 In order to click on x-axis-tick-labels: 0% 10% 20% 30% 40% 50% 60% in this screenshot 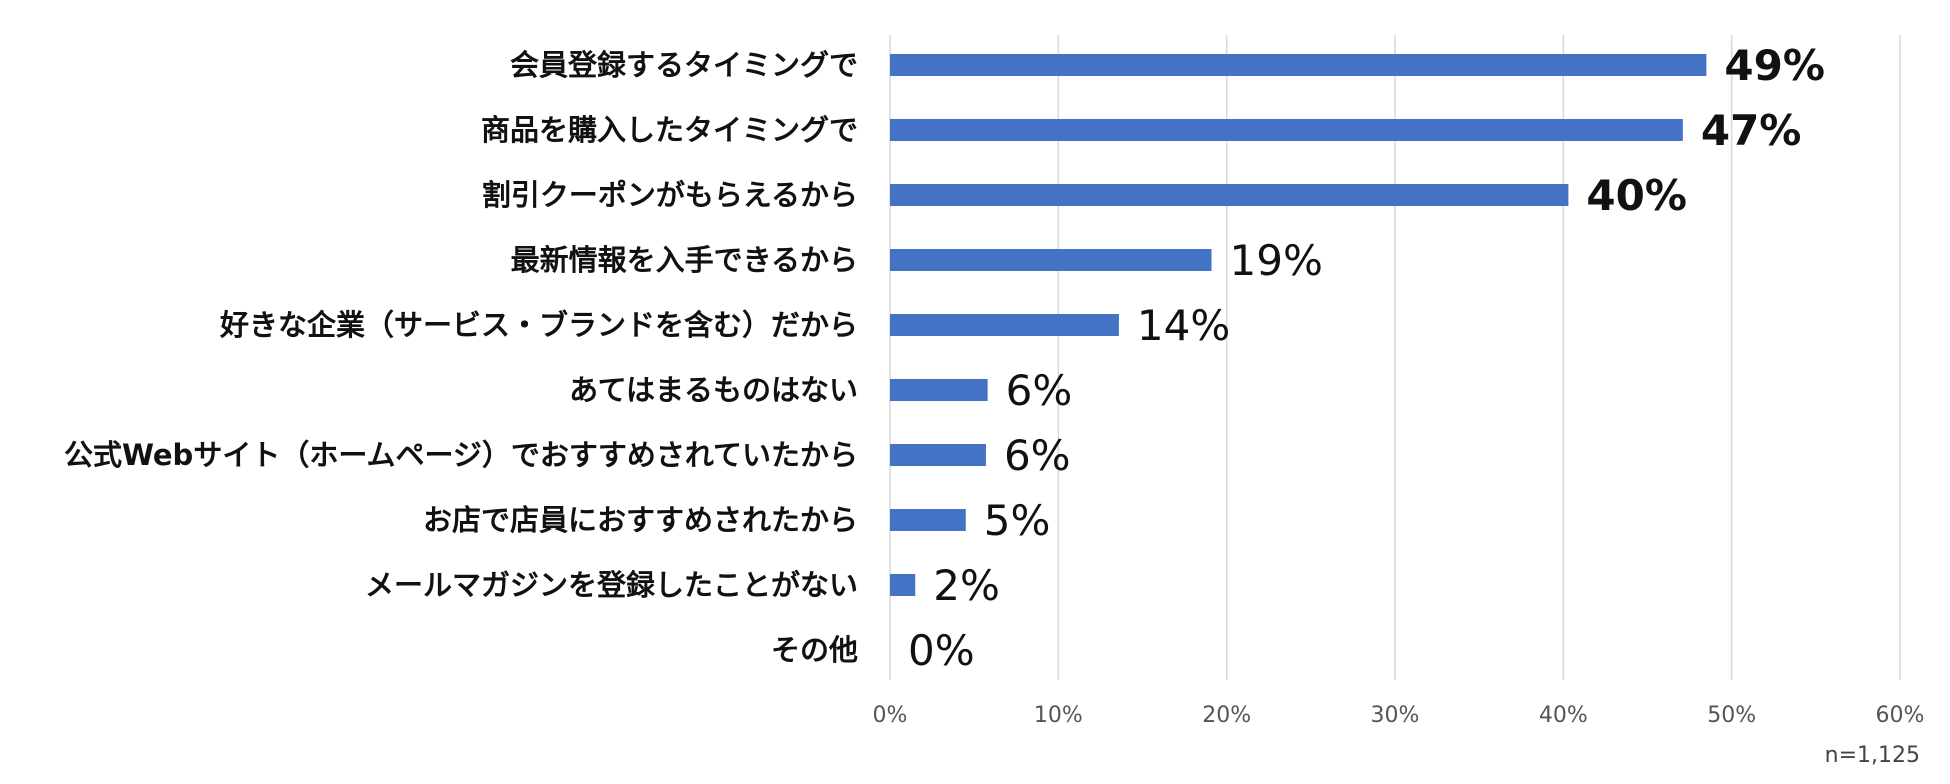, I will do `click(1399, 715)`.